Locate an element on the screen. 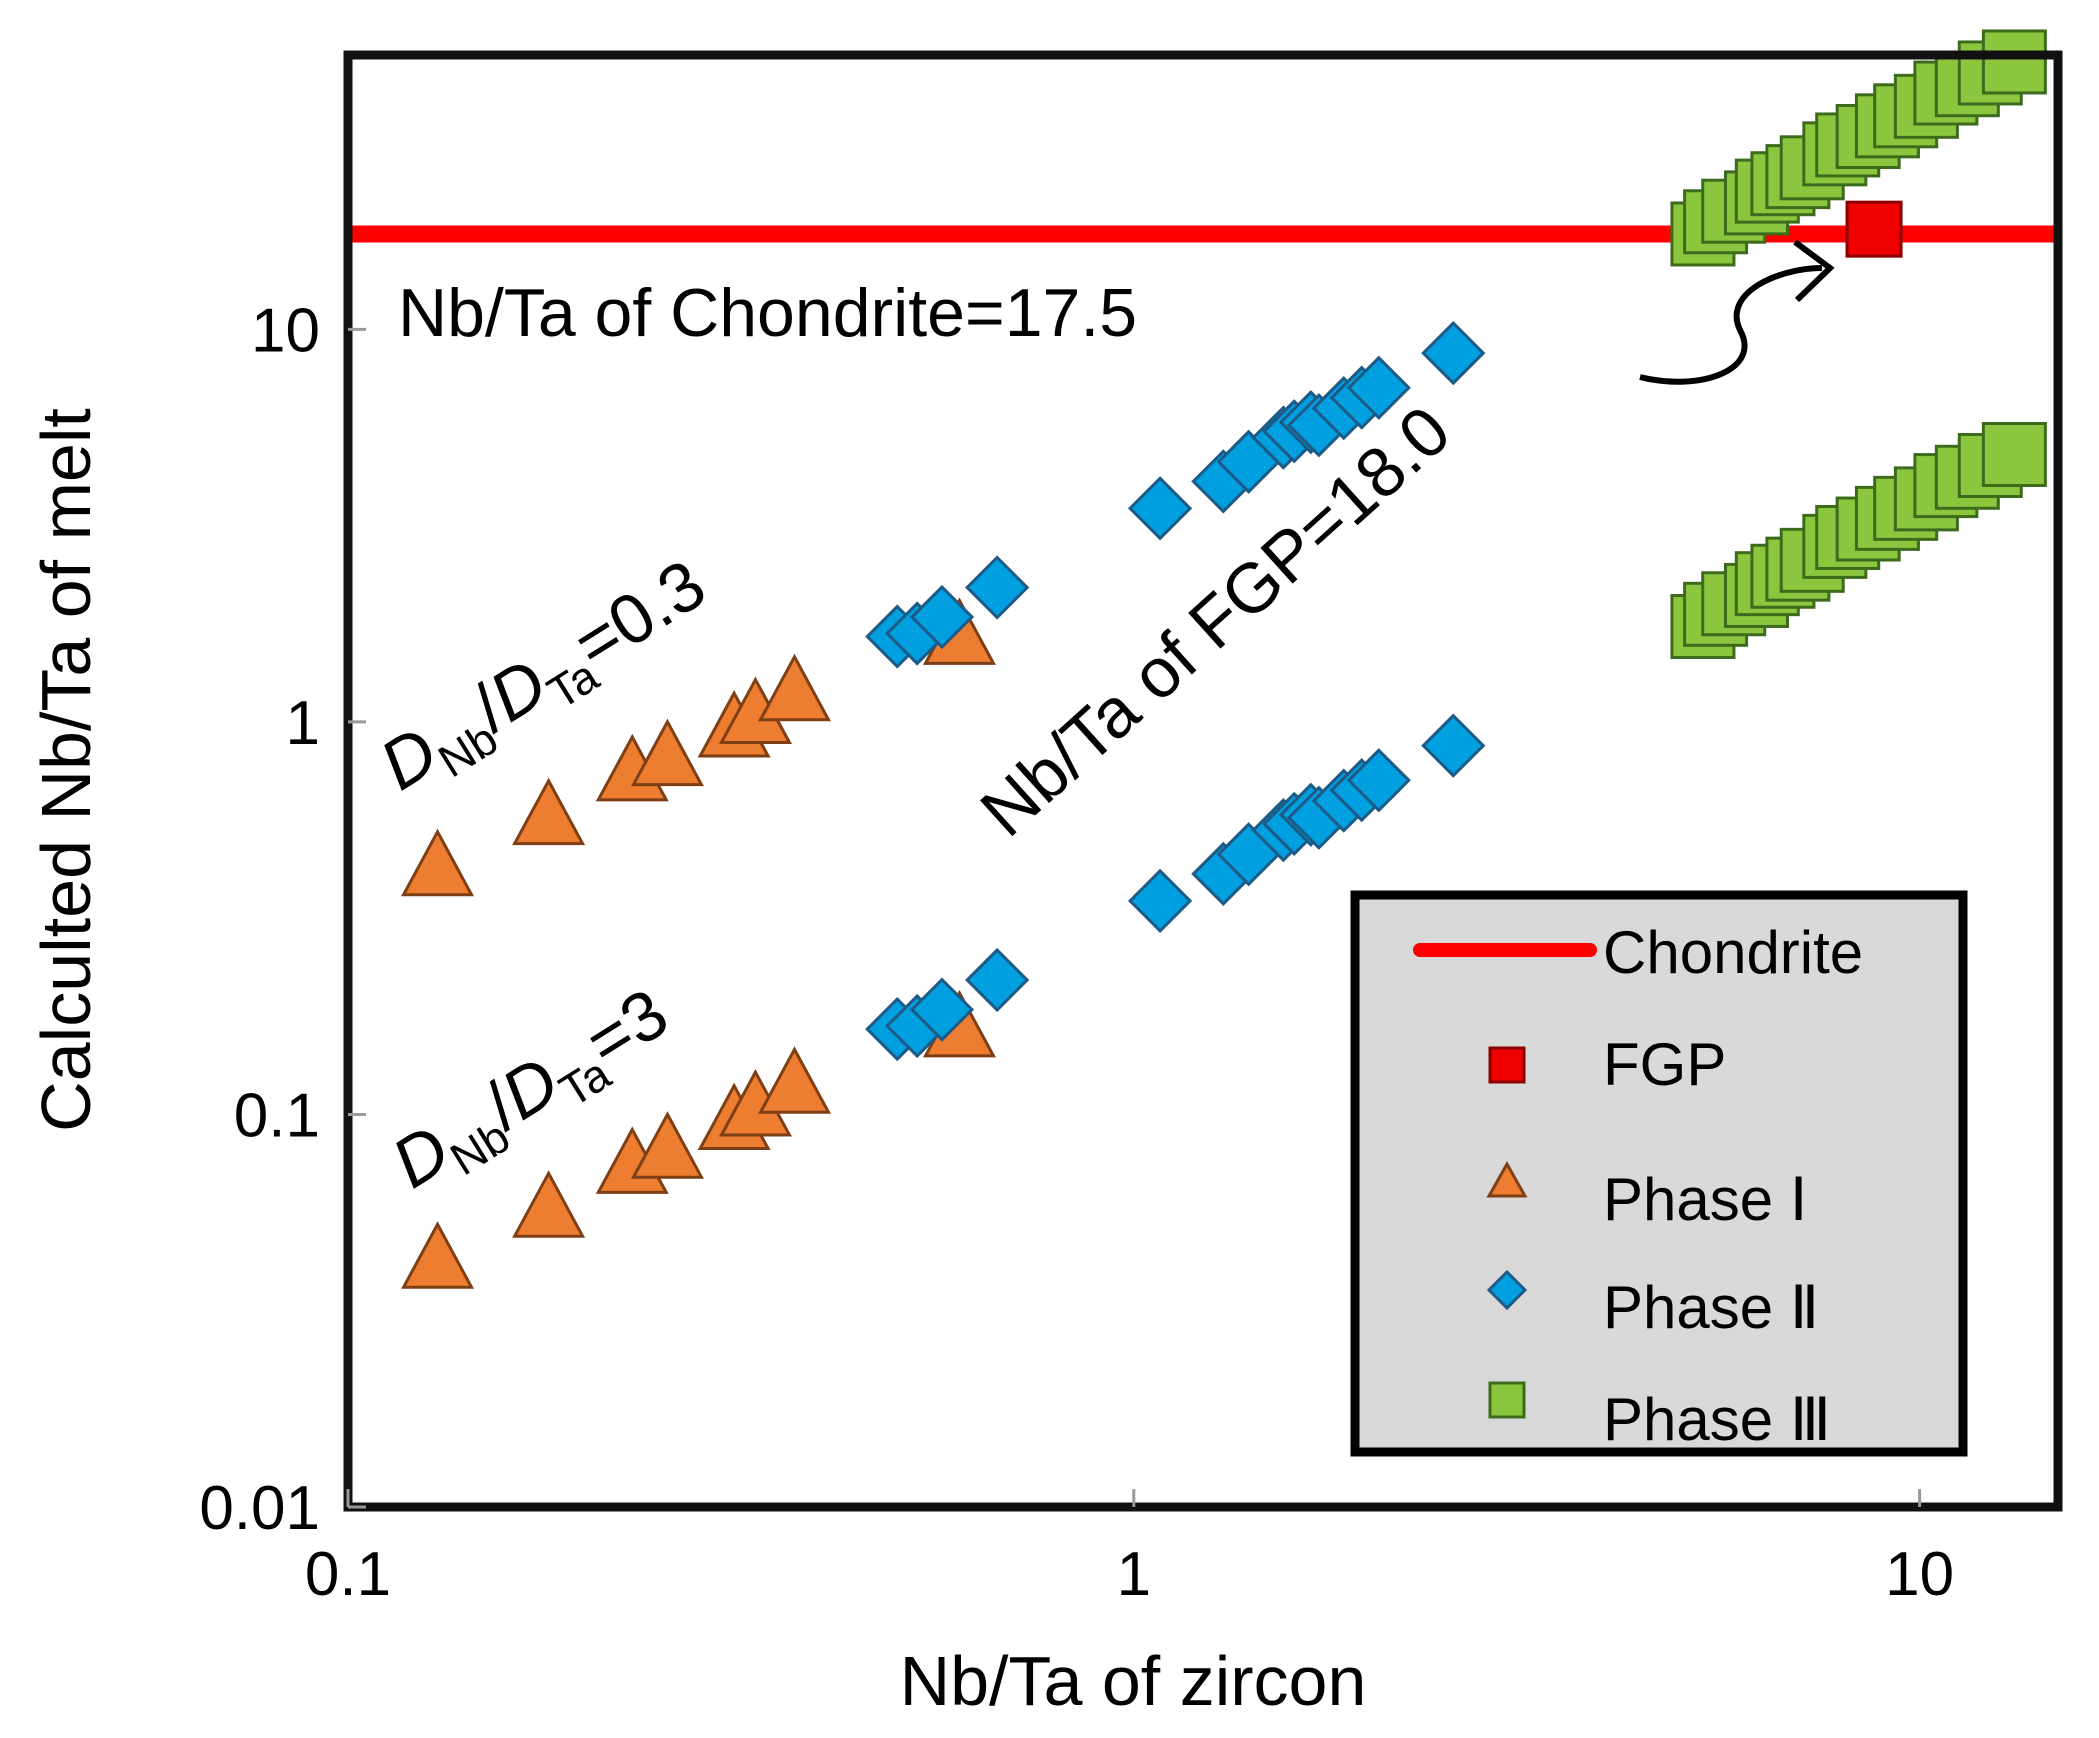 This screenshot has width=2099, height=1738. legend-phase2-label: Phase Ⅱ is located at coordinates (1711, 1307).